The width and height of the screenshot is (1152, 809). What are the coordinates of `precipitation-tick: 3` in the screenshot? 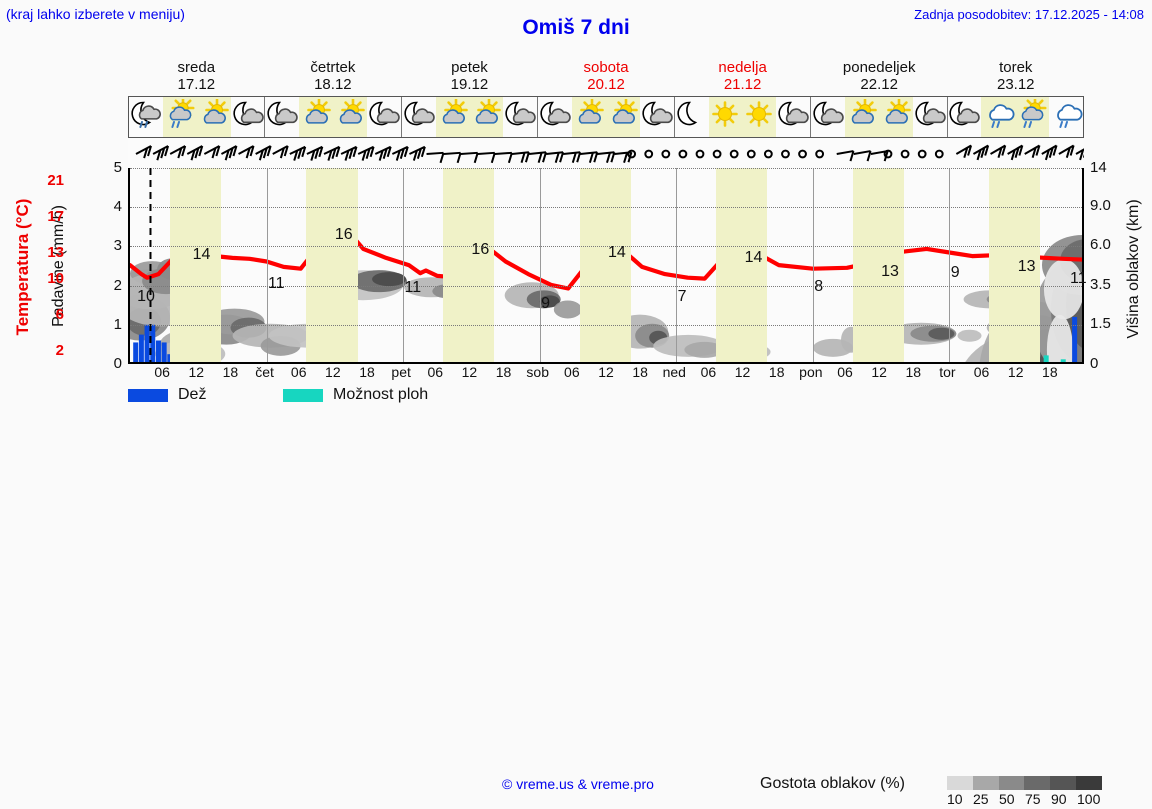 It's located at (113, 245).